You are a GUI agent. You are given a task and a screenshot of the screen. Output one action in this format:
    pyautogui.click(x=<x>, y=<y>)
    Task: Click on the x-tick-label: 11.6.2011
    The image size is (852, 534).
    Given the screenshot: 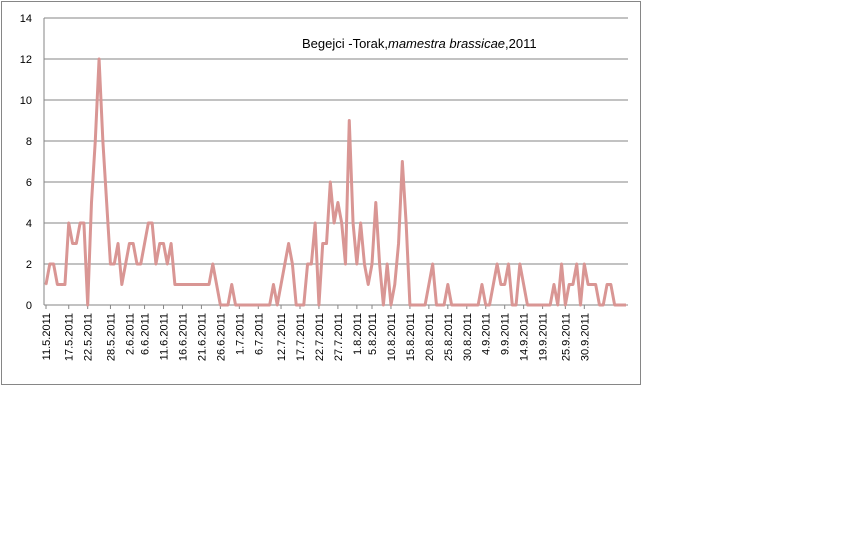 What is the action you would take?
    pyautogui.click(x=165, y=336)
    